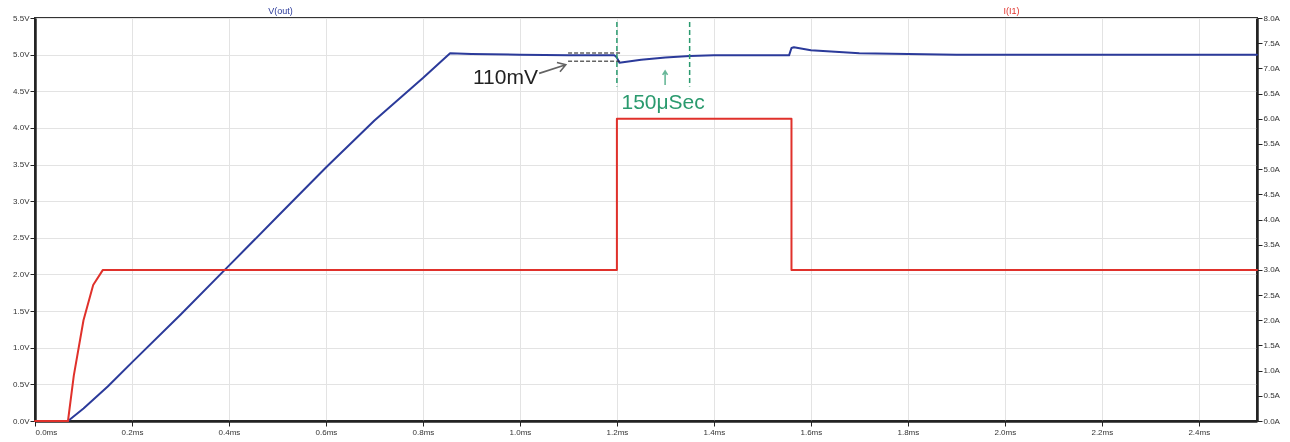 Image resolution: width=1290 pixels, height=442 pixels. What do you see at coordinates (663, 102) in the screenshot?
I see `annotation: 150μSec` at bounding box center [663, 102].